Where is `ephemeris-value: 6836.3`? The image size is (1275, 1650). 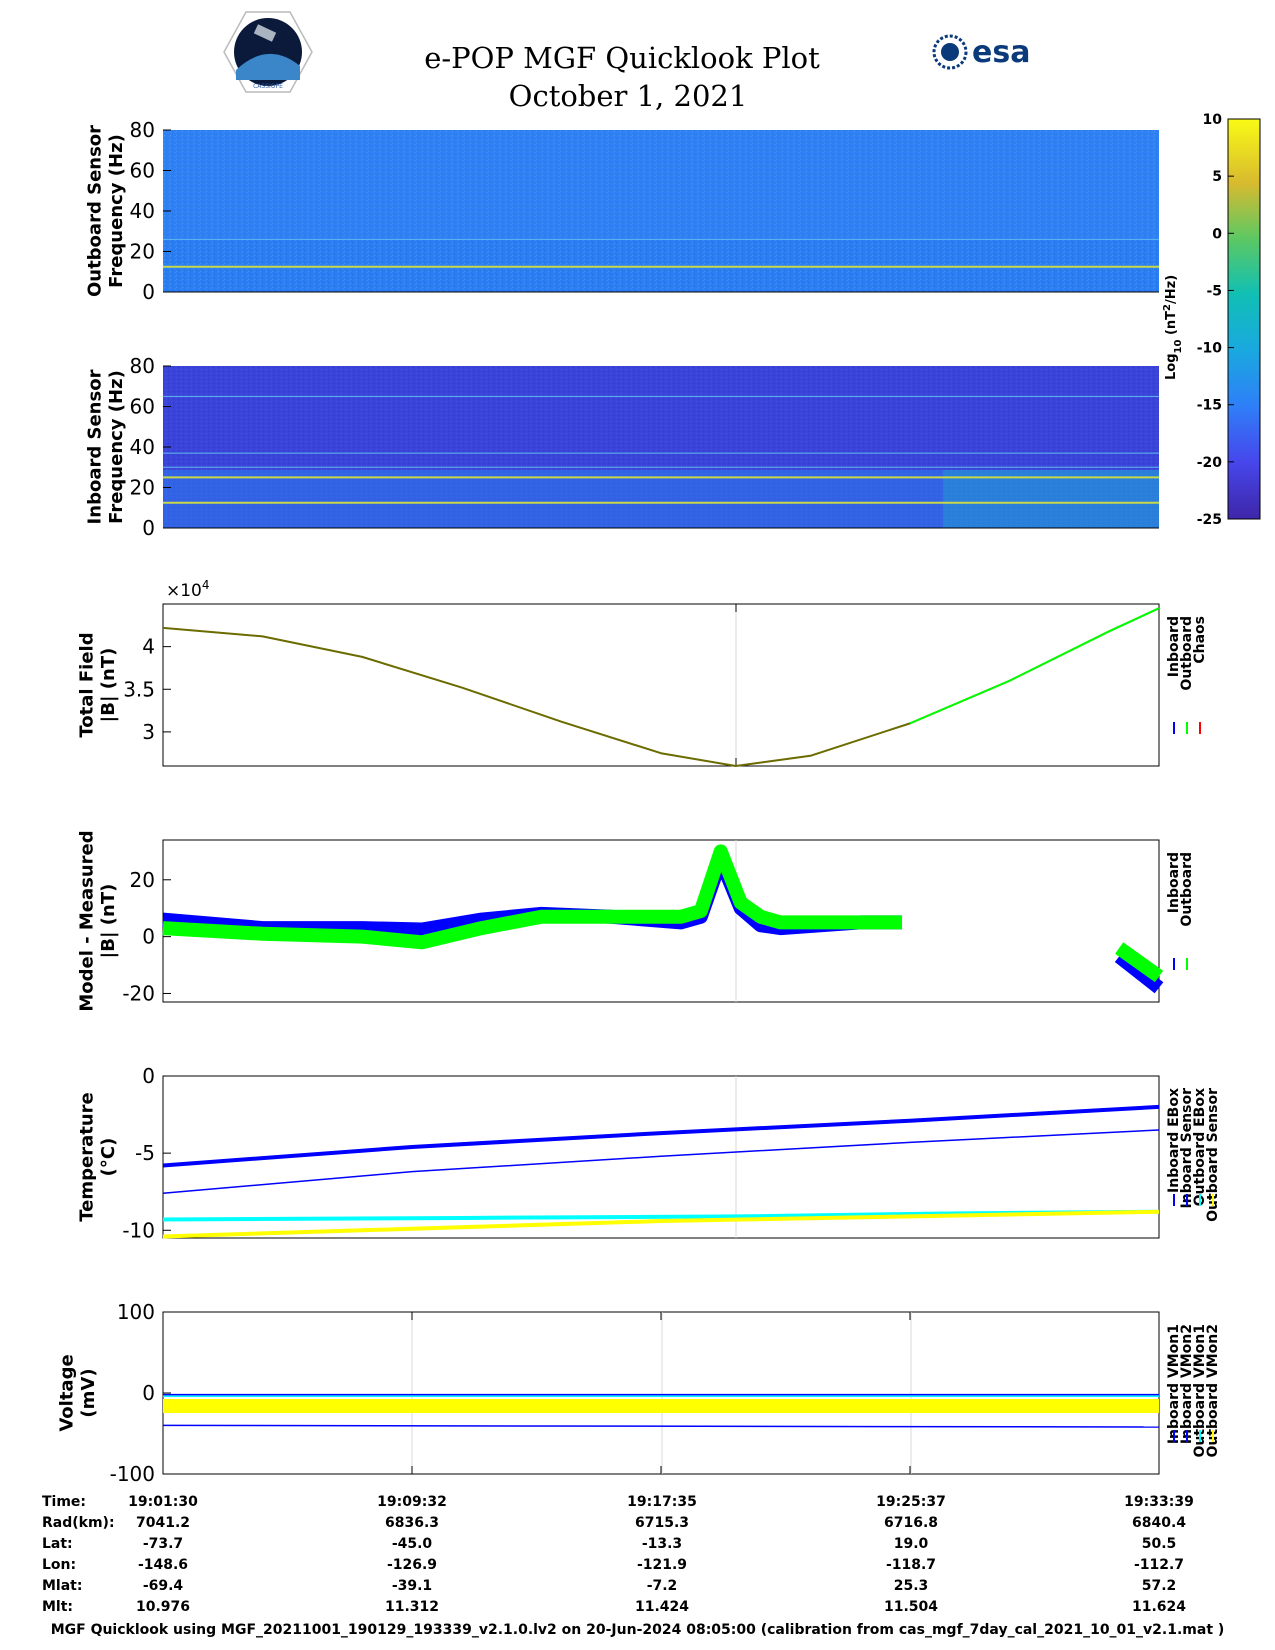 ephemeris-value: 6836.3 is located at coordinates (412, 1523).